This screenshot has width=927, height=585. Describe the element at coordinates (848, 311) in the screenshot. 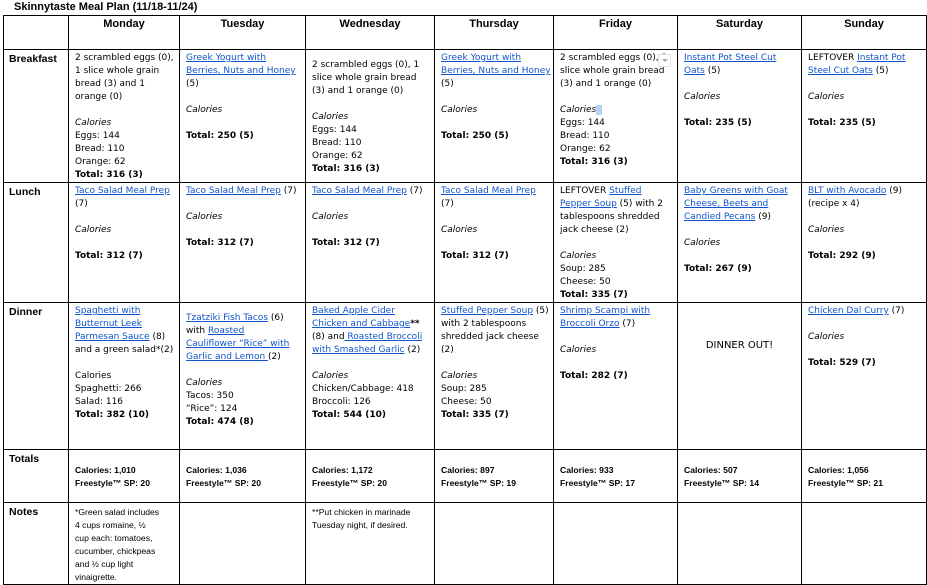

I see `recipe-link: Chicken Dal Curry` at that location.